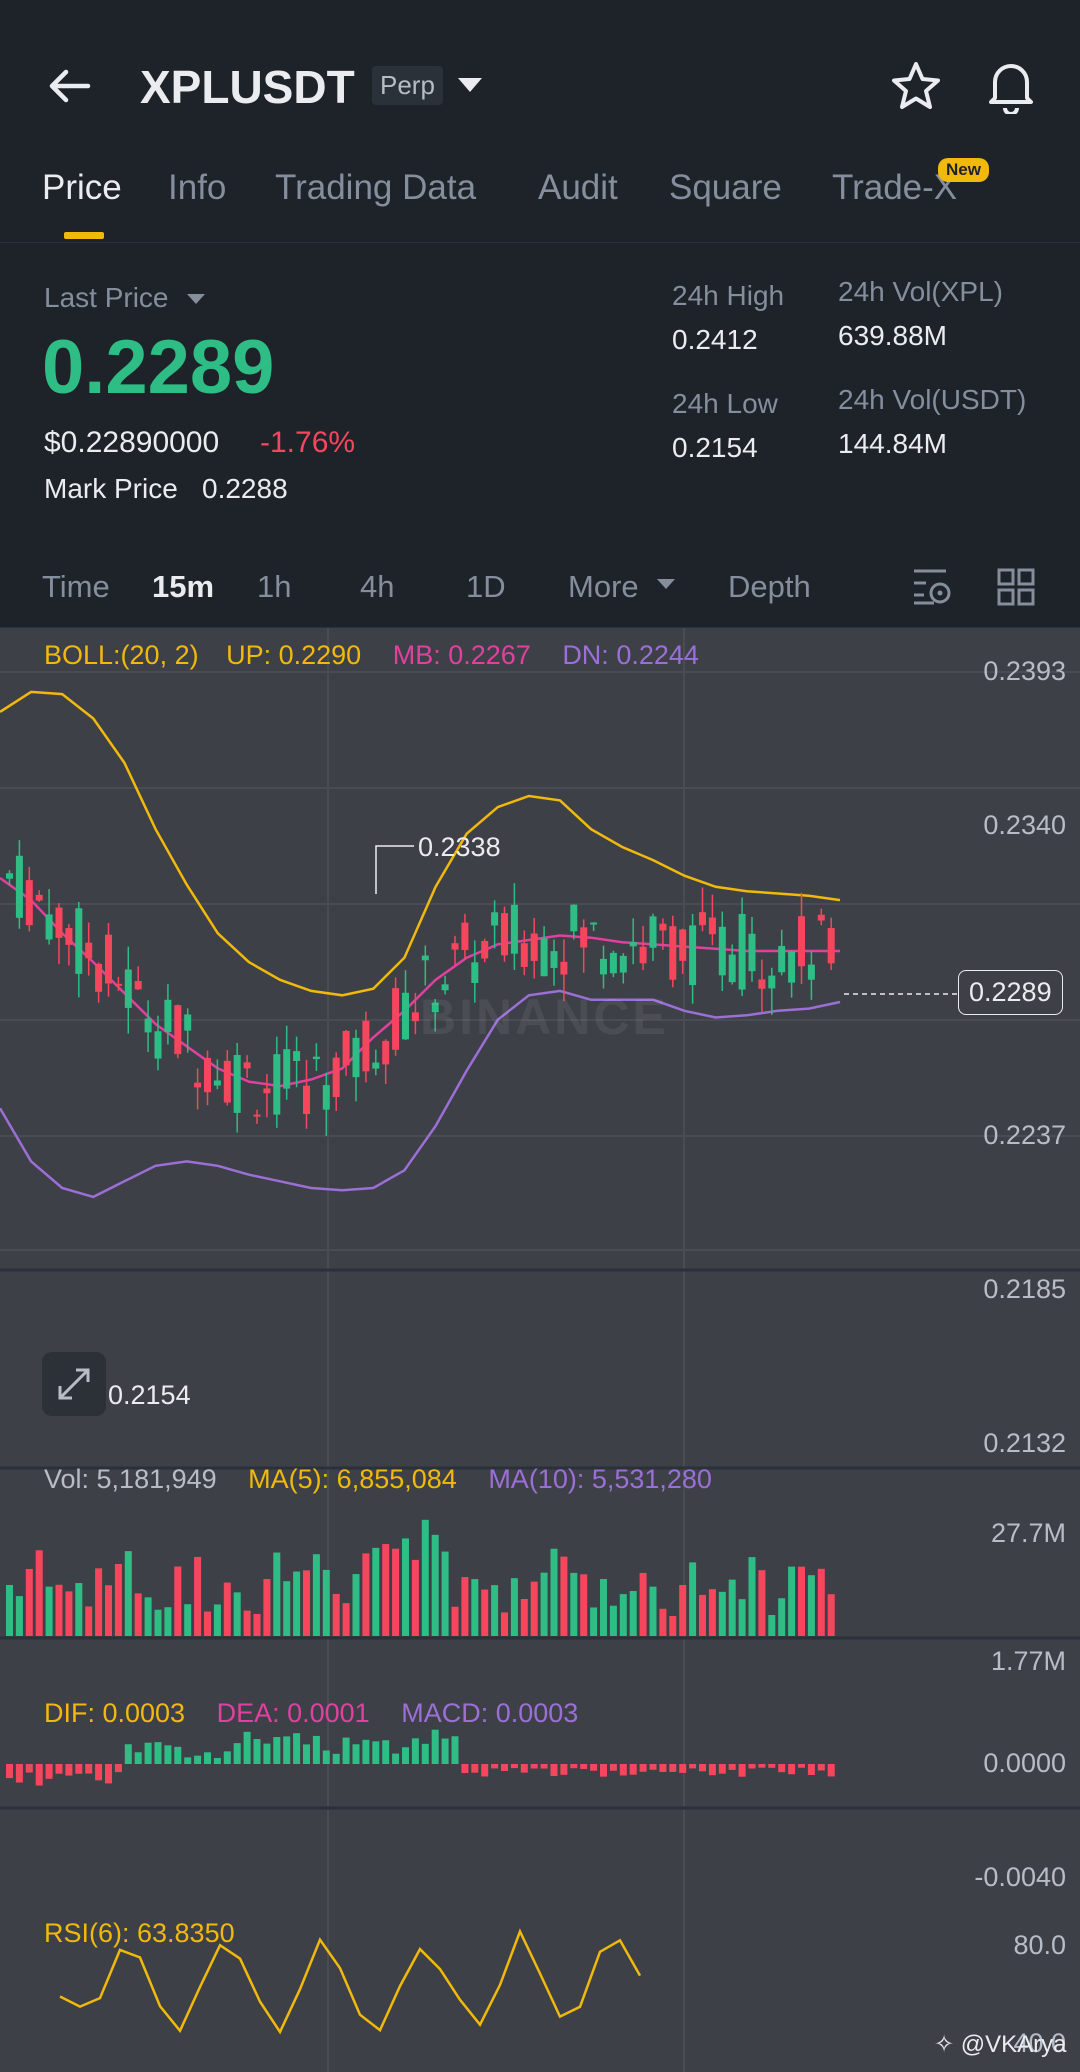 Image resolution: width=1080 pixels, height=2072 pixels. Describe the element at coordinates (1013, 2044) in the screenshot. I see `credit-text: @VKArya` at that location.